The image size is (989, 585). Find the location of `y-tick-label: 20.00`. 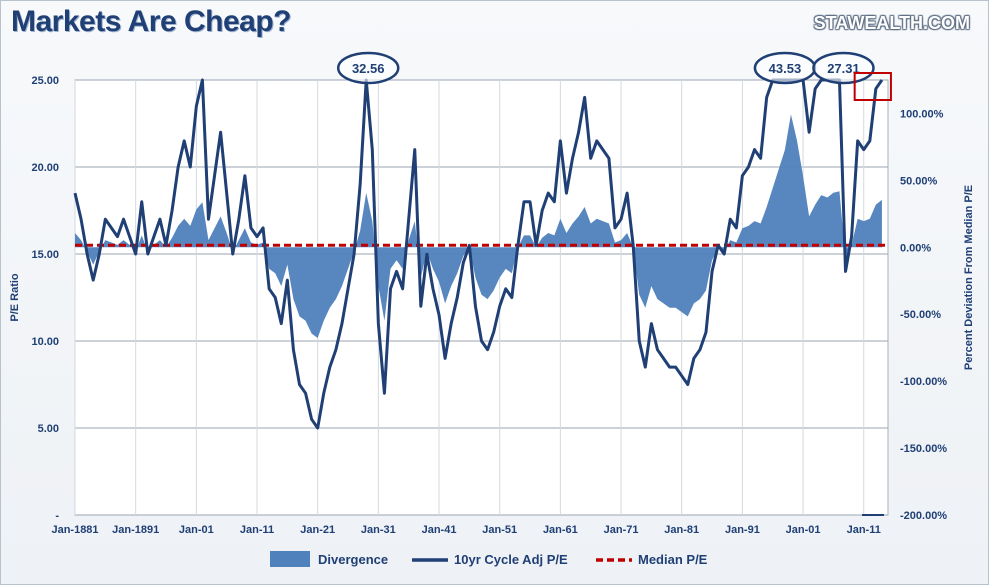

y-tick-label: 20.00 is located at coordinates (45, 168).